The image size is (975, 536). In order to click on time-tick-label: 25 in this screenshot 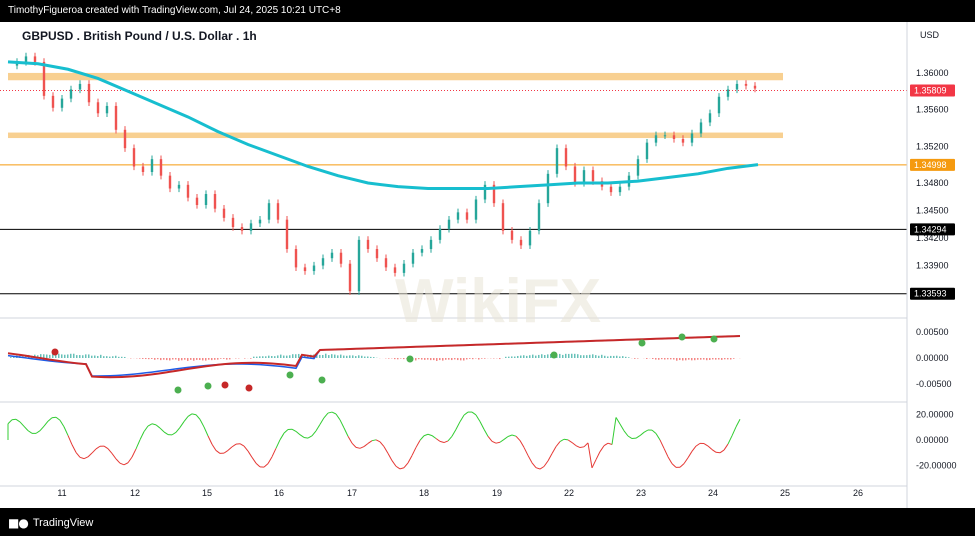, I will do `click(785, 493)`.